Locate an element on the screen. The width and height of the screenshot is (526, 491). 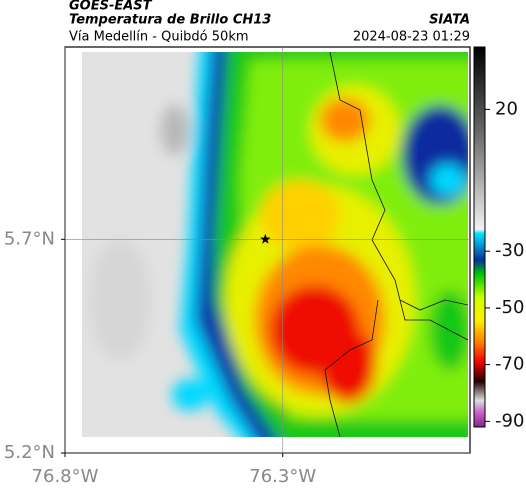
location-marker is located at coordinates (265, 238).